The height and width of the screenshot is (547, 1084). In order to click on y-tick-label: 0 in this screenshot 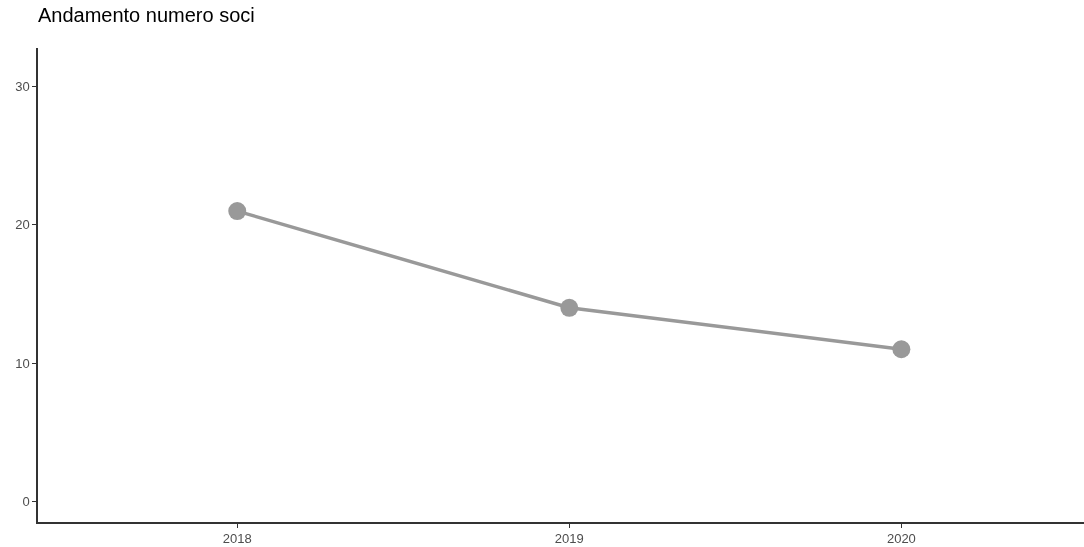, I will do `click(26, 501)`.